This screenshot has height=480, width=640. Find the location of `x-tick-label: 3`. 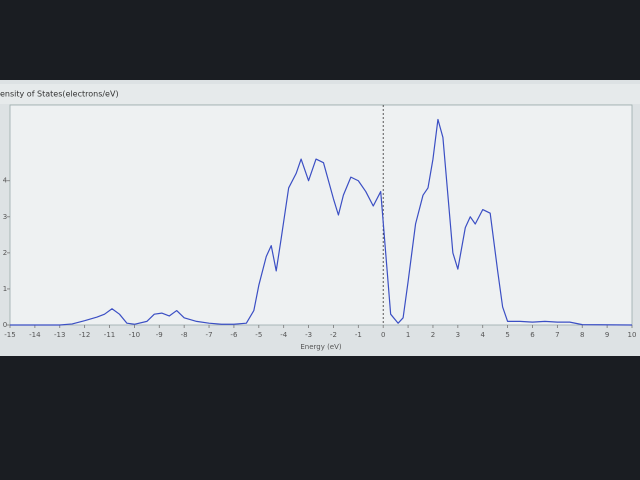

x-tick-label: 3 is located at coordinates (458, 335).